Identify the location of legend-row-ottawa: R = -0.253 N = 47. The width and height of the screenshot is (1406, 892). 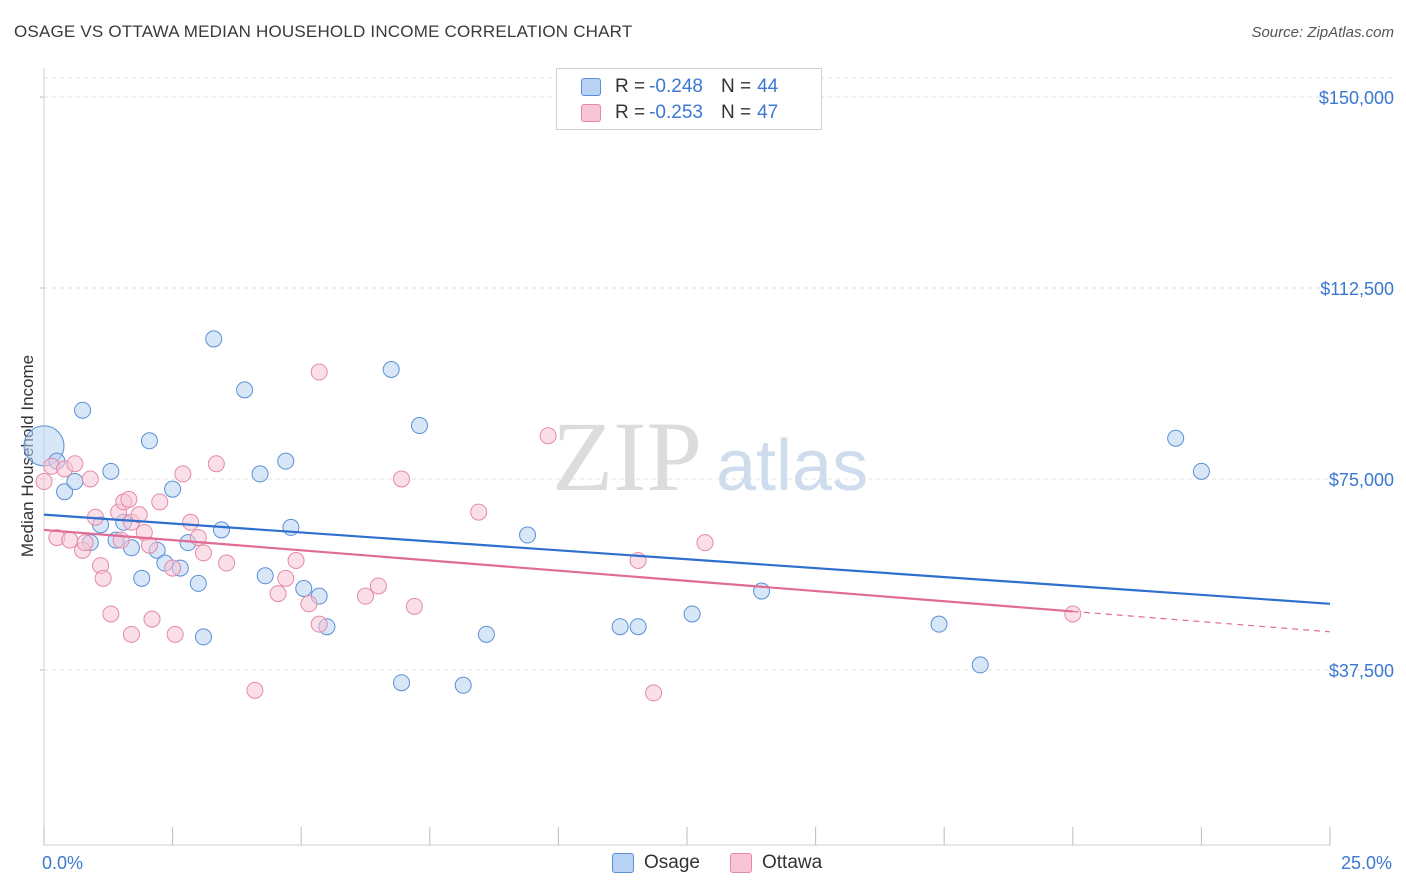
(679, 113).